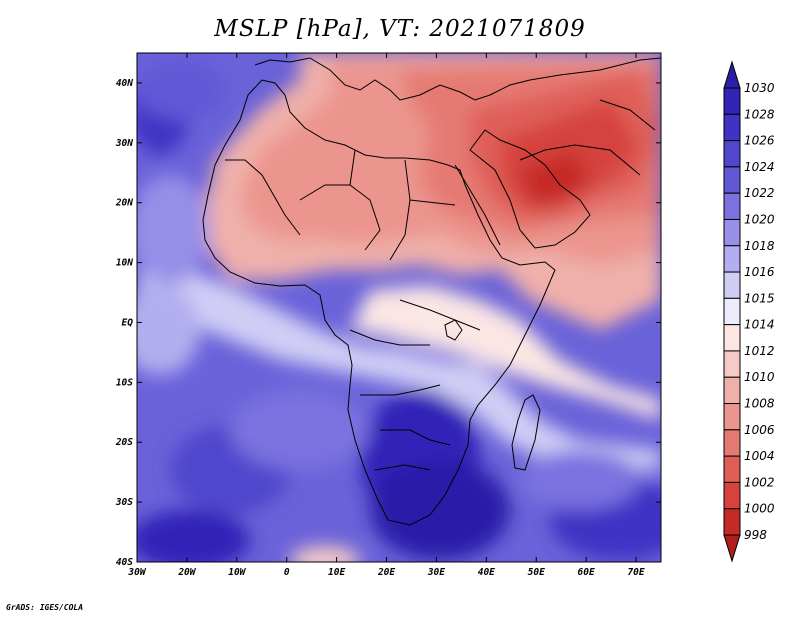  What do you see at coordinates (759, 377) in the screenshot?
I see `colorbar-label: 1010` at bounding box center [759, 377].